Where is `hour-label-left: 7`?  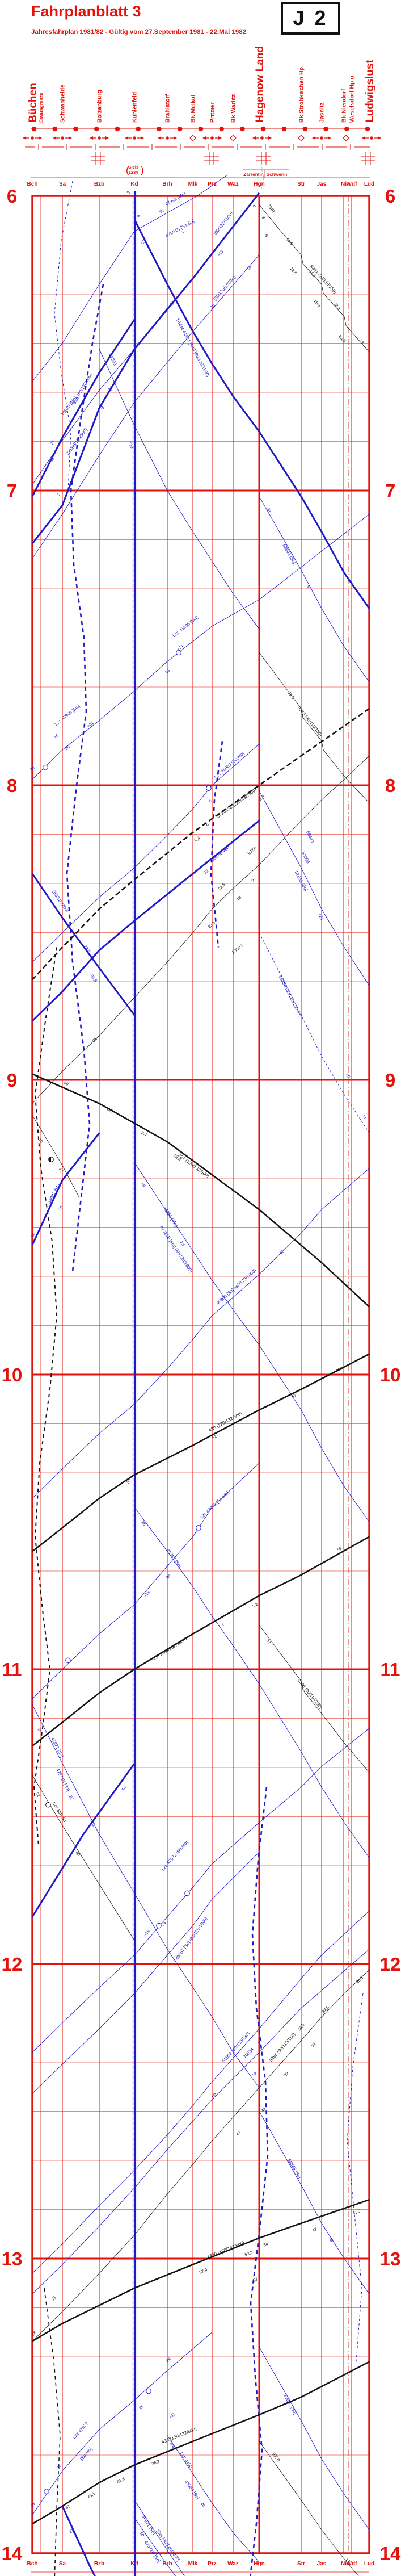 hour-label-left: 7 is located at coordinates (12, 490).